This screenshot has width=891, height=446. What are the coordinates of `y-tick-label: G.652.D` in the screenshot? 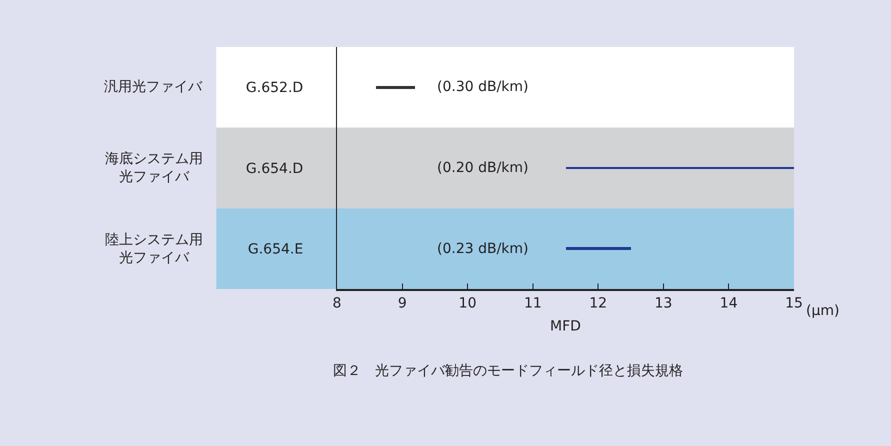 It's located at (275, 88).